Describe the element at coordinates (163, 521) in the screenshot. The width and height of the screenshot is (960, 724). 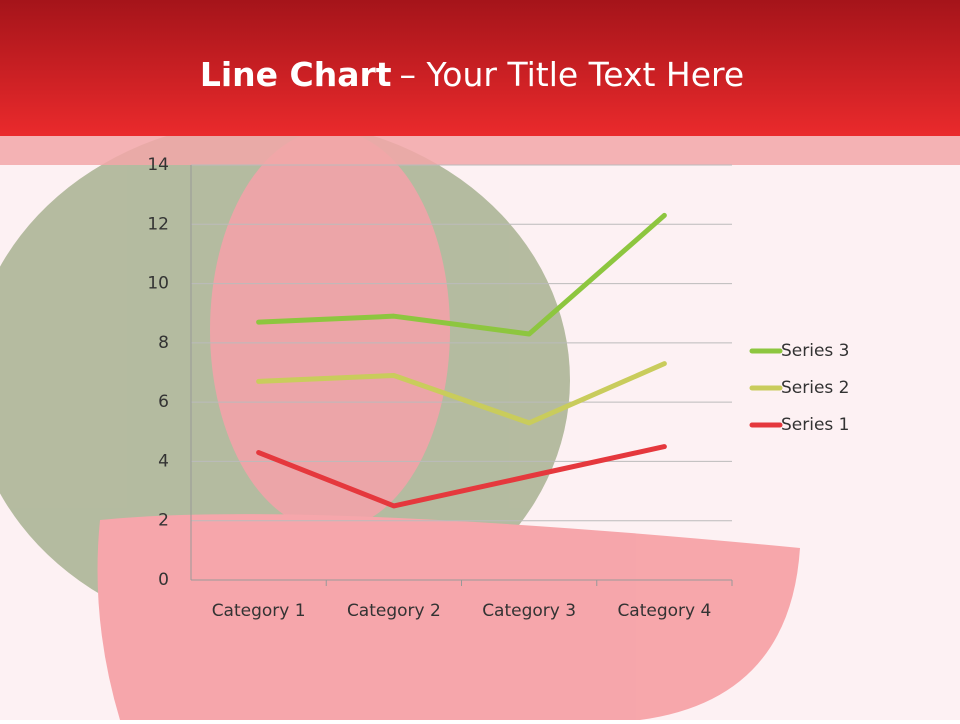
I see `y-tick-label: 2` at that location.